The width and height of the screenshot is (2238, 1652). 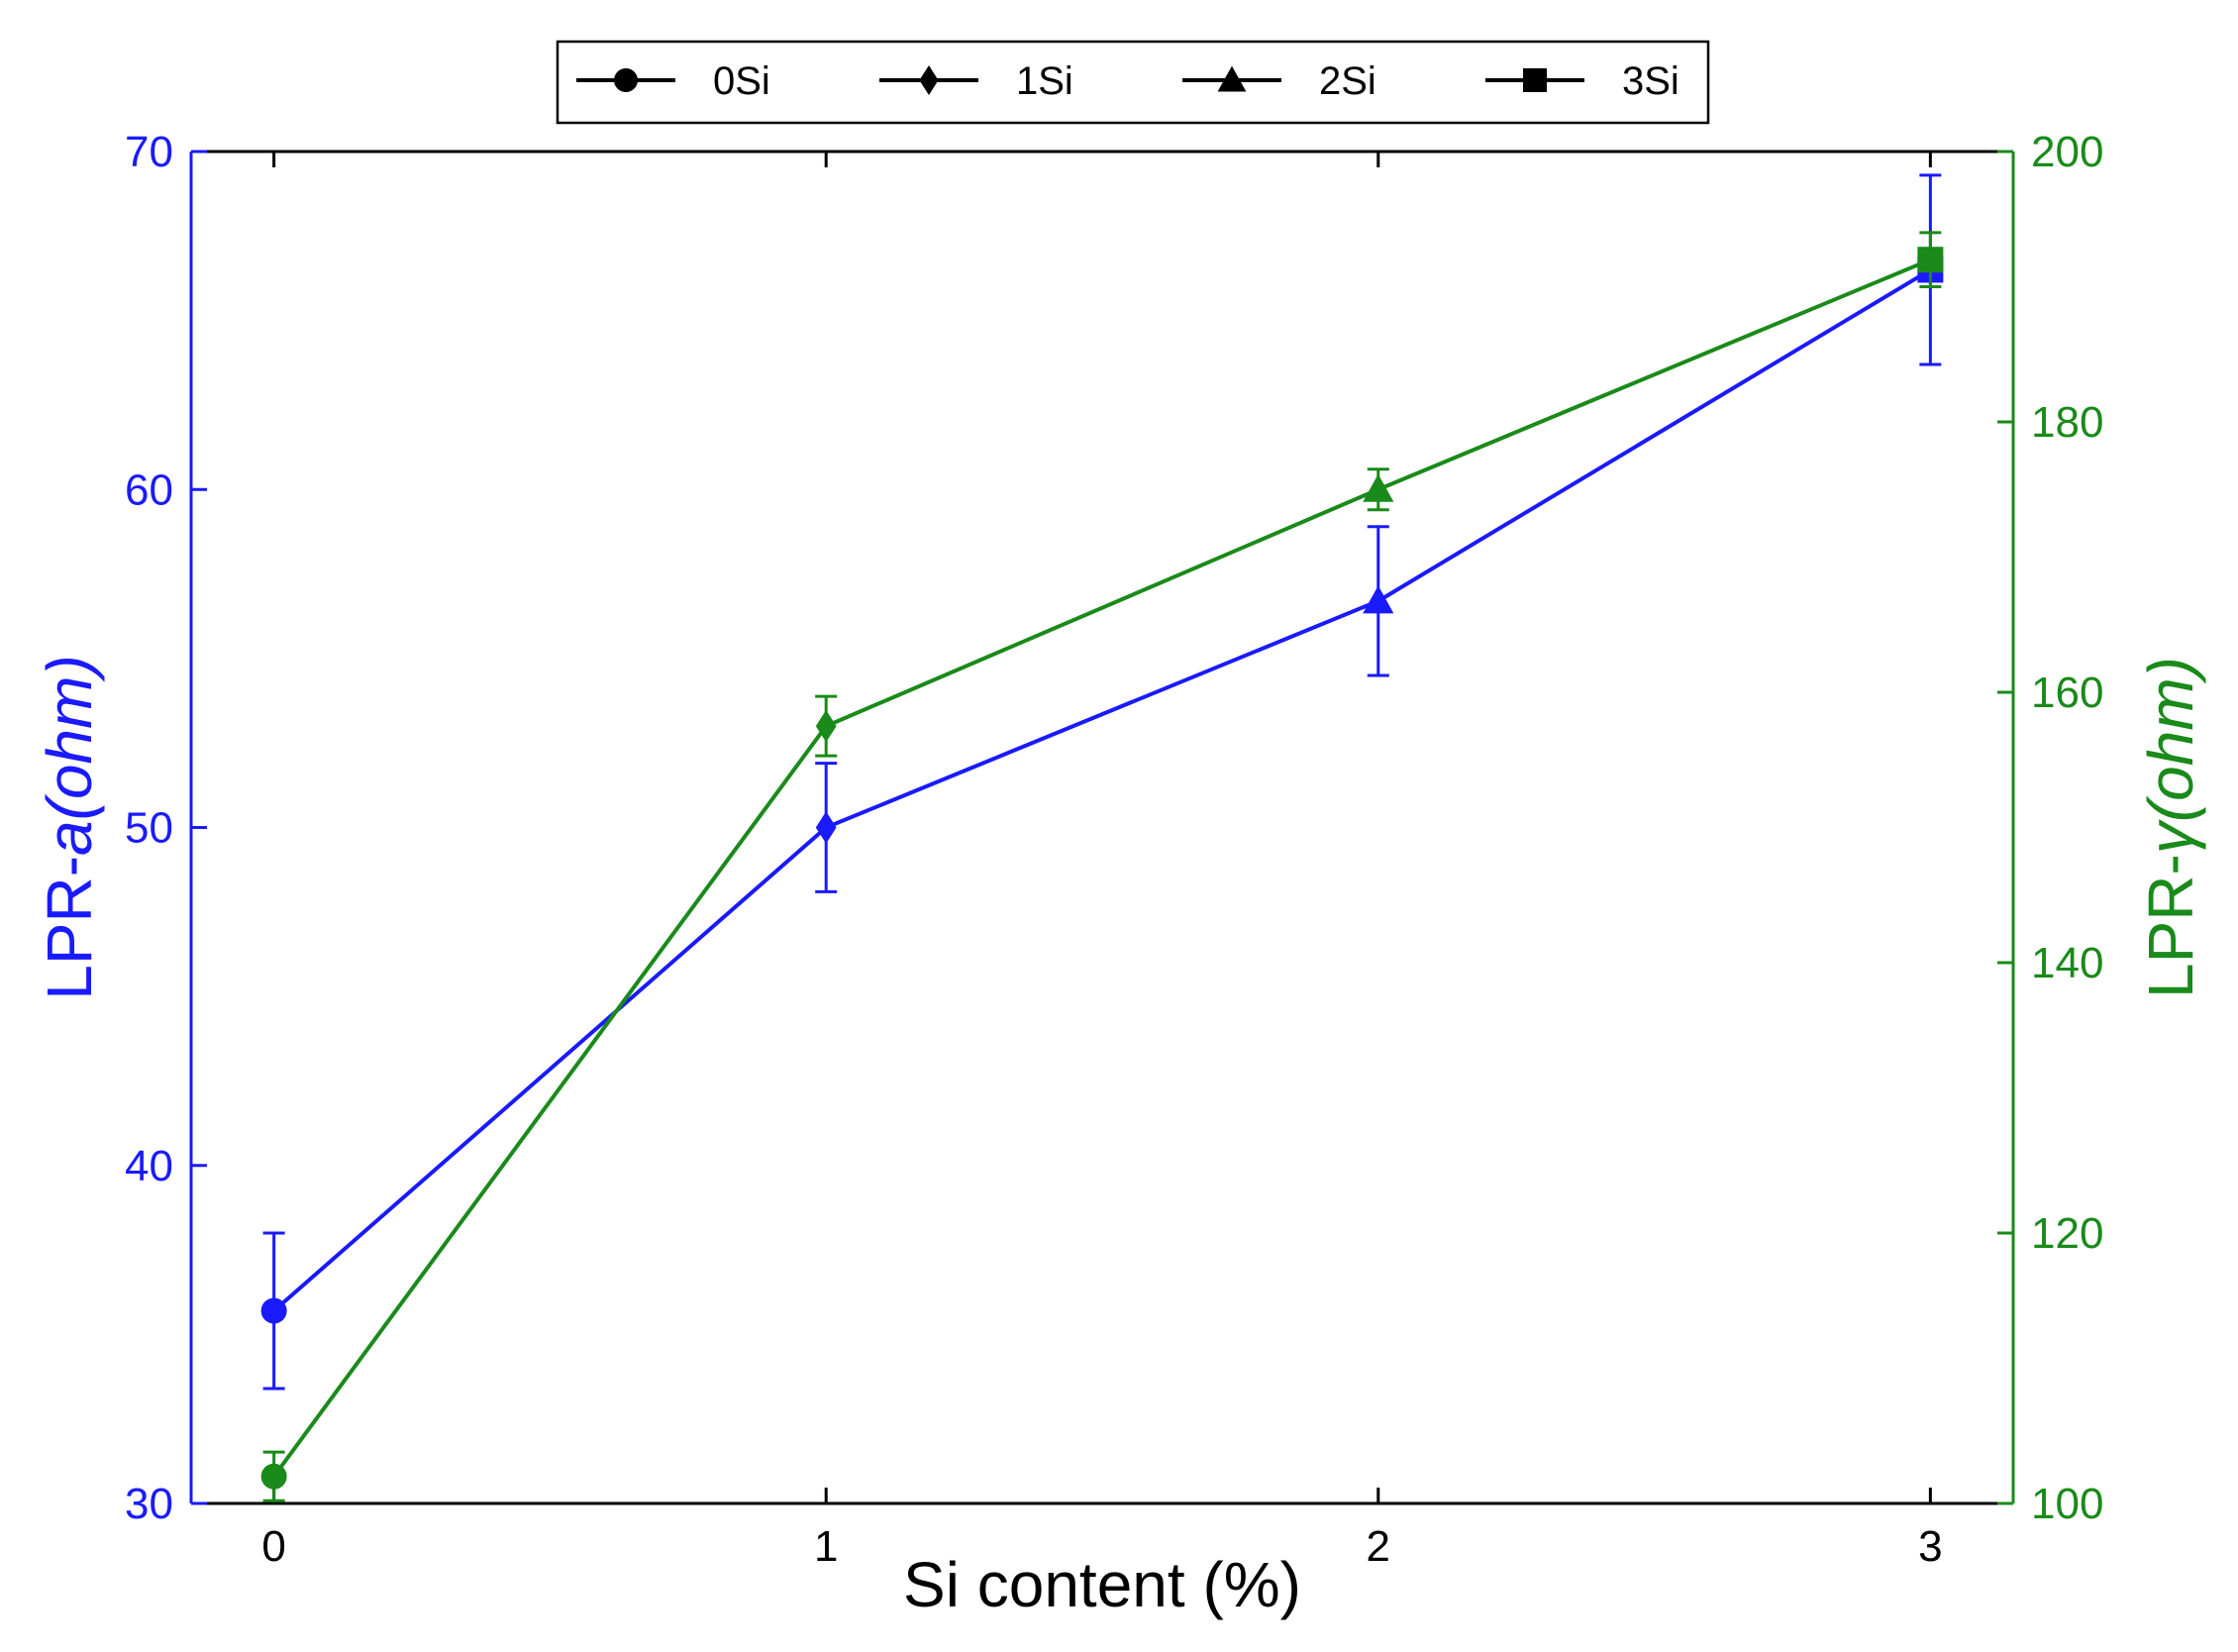 What do you see at coordinates (1650, 81) in the screenshot?
I see `legend-label: 3Si` at bounding box center [1650, 81].